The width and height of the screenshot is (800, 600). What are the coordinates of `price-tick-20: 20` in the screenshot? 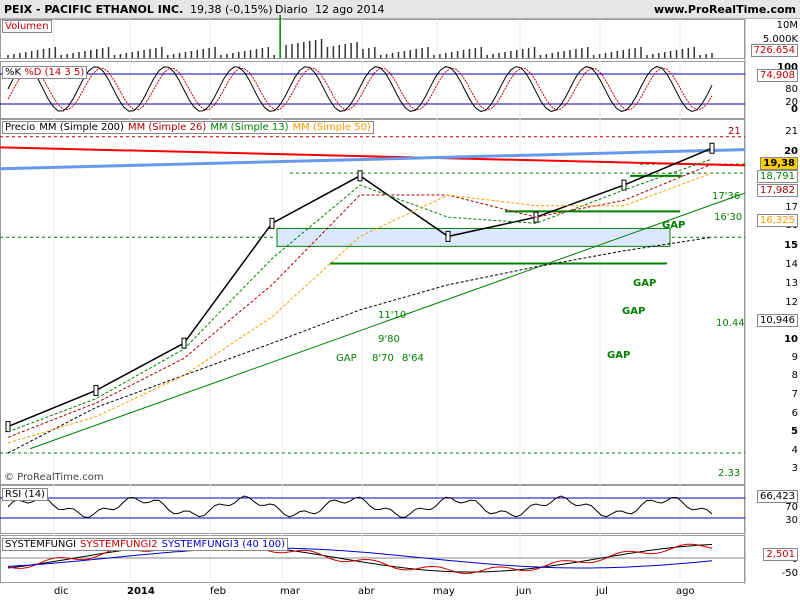 It's located at (791, 151).